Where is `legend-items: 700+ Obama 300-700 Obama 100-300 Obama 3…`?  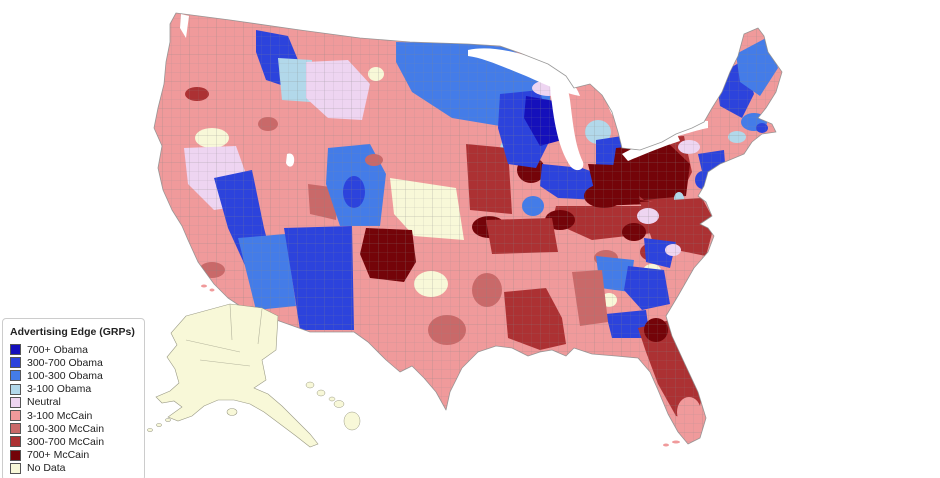 legend-items: 700+ Obama 300-700 Obama 100-300 Obama 3… is located at coordinates (72, 409).